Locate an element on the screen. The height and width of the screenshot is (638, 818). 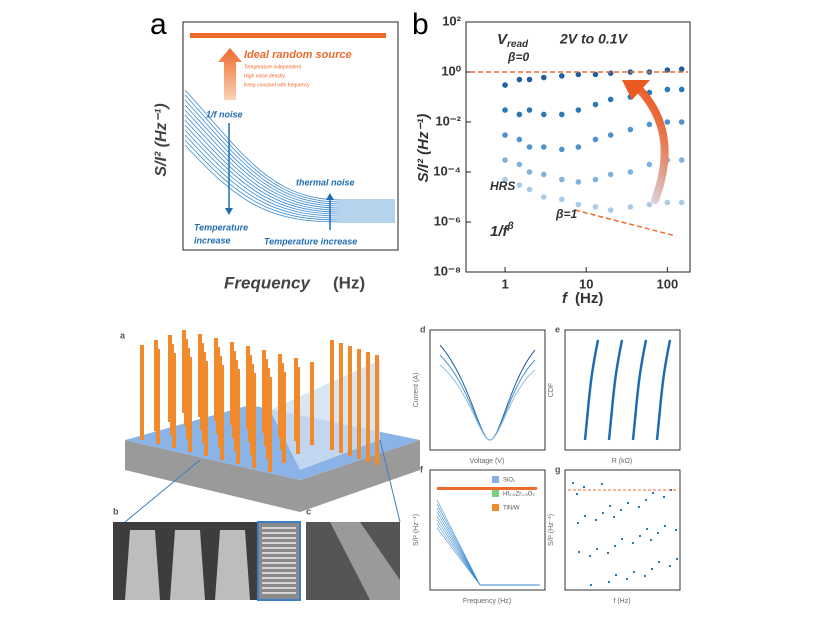
iv-loop is located at coordinates (487, 402).